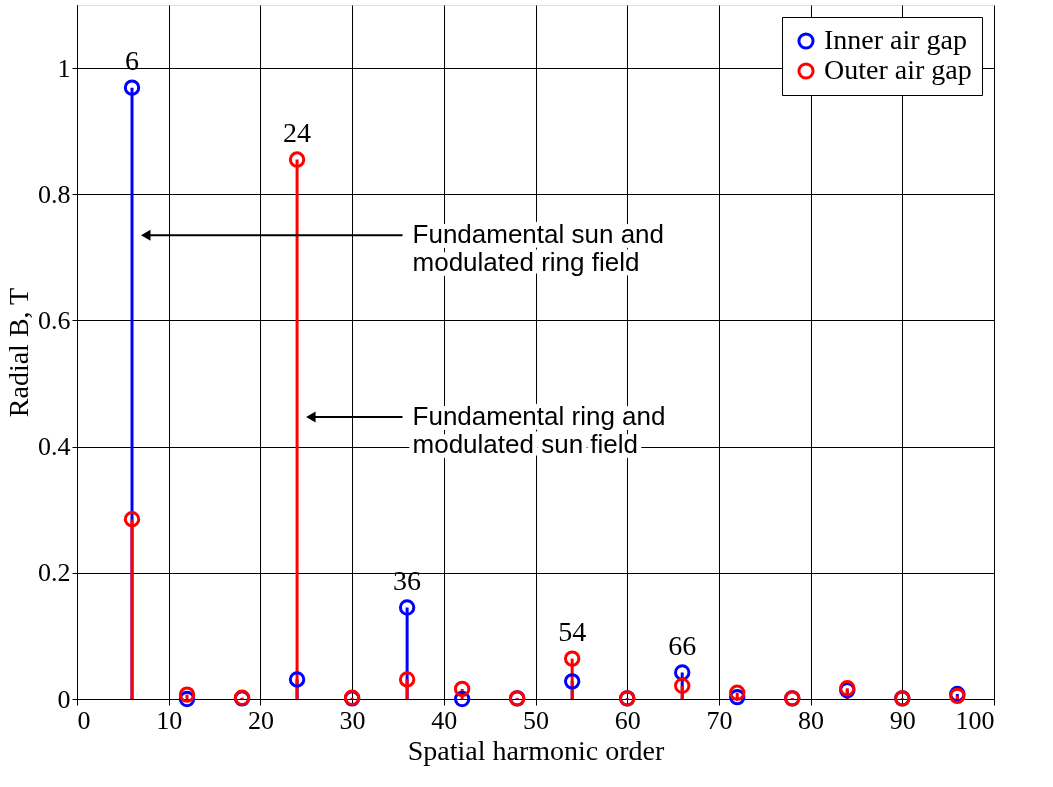 The height and width of the screenshot is (787, 1053). What do you see at coordinates (811, 720) in the screenshot?
I see `x-tick-label: 80` at bounding box center [811, 720].